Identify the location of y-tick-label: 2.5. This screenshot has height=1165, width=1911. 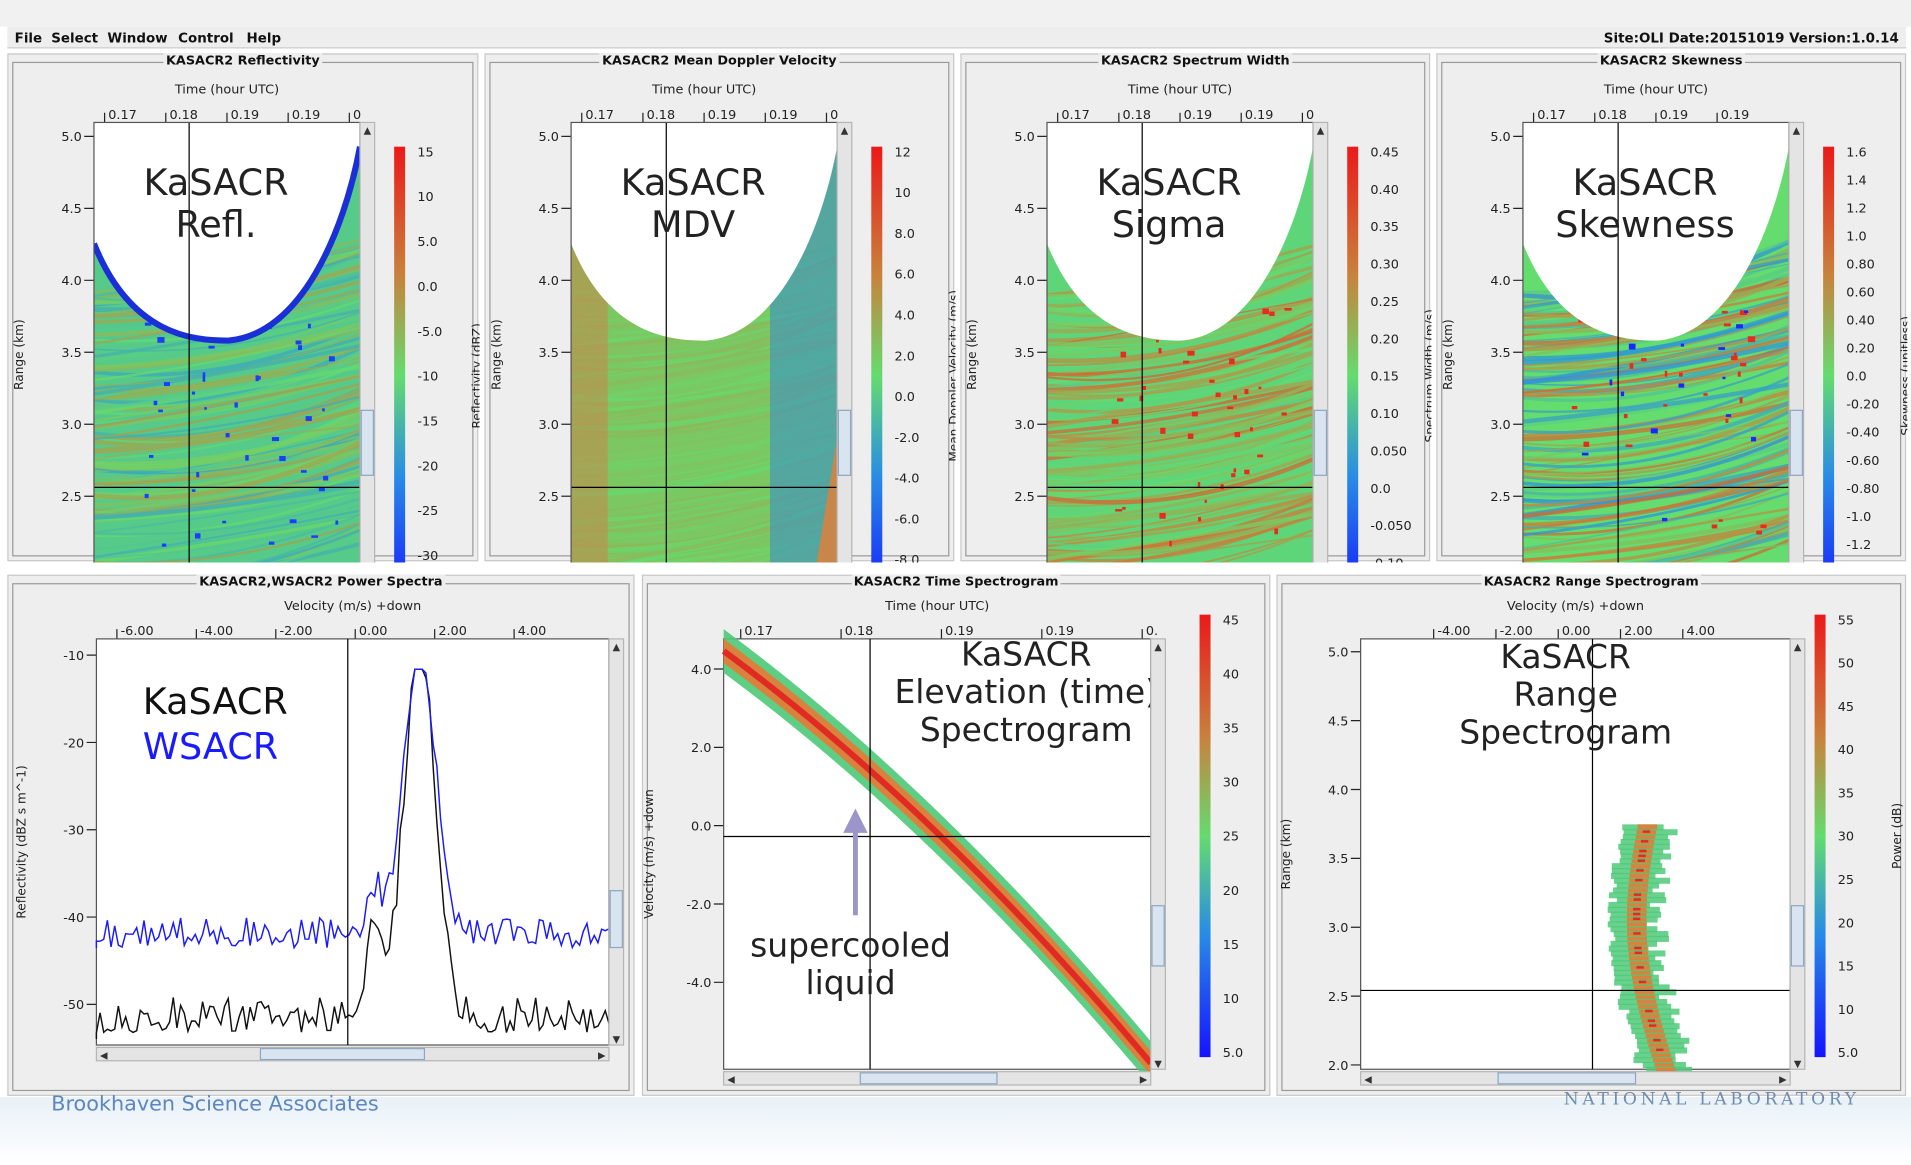
(71, 497).